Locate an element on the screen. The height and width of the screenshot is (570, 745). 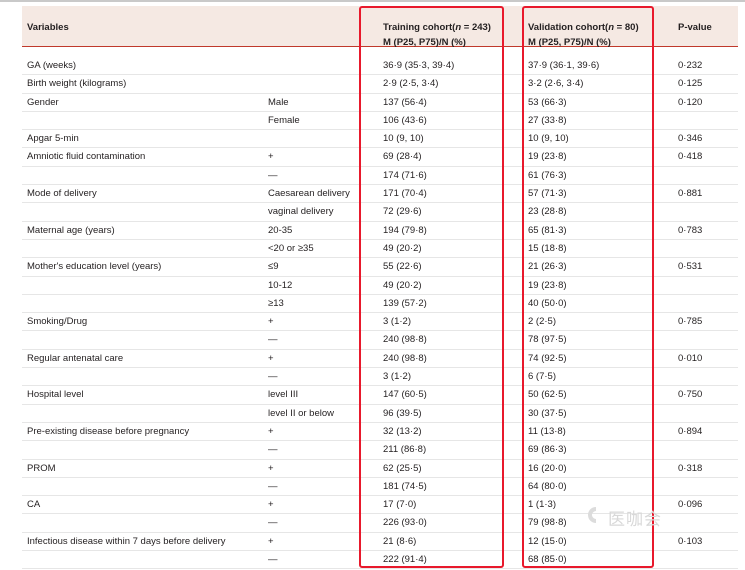
header-training-n: n is located at coordinates (458, 27).